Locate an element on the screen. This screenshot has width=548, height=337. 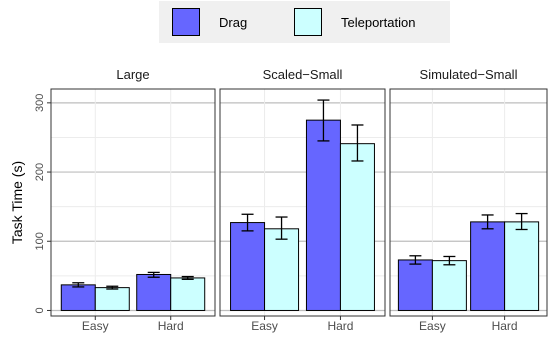
y-tick-label-200: 200 is located at coordinates (40, 172).